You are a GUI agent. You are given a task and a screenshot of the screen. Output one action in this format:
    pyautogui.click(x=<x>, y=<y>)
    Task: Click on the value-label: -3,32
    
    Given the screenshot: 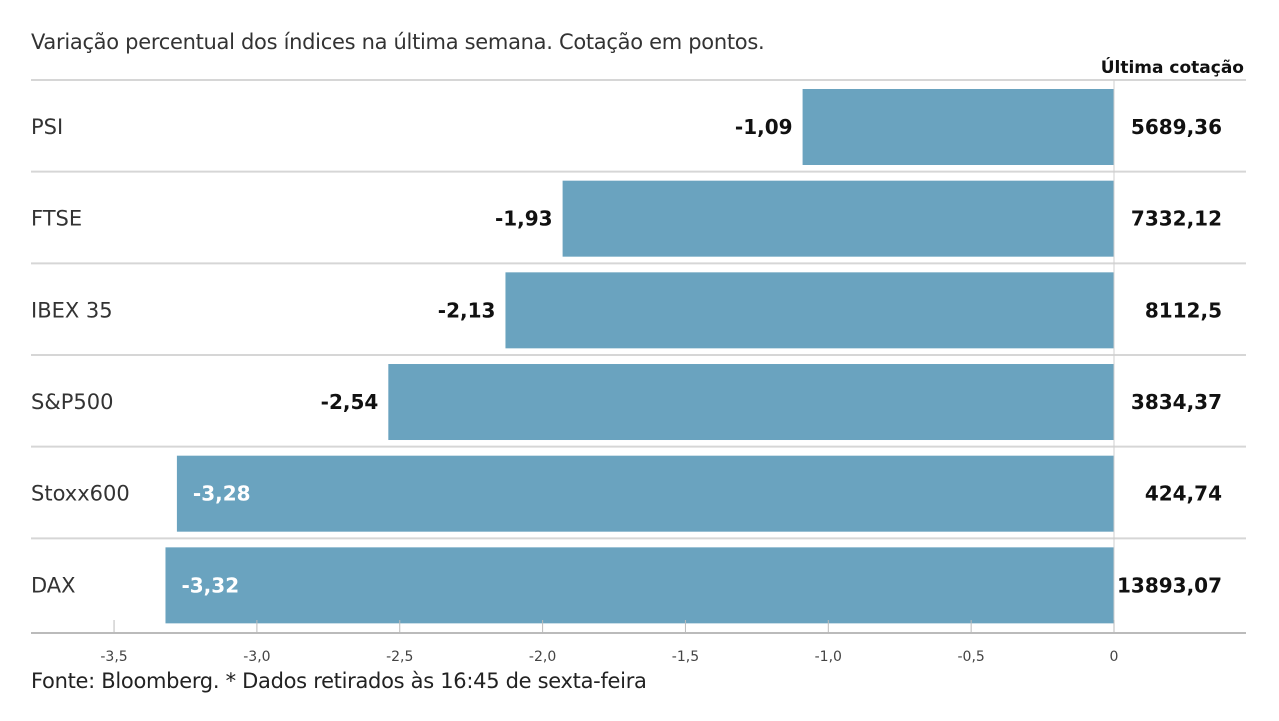 What is the action you would take?
    pyautogui.click(x=210, y=585)
    